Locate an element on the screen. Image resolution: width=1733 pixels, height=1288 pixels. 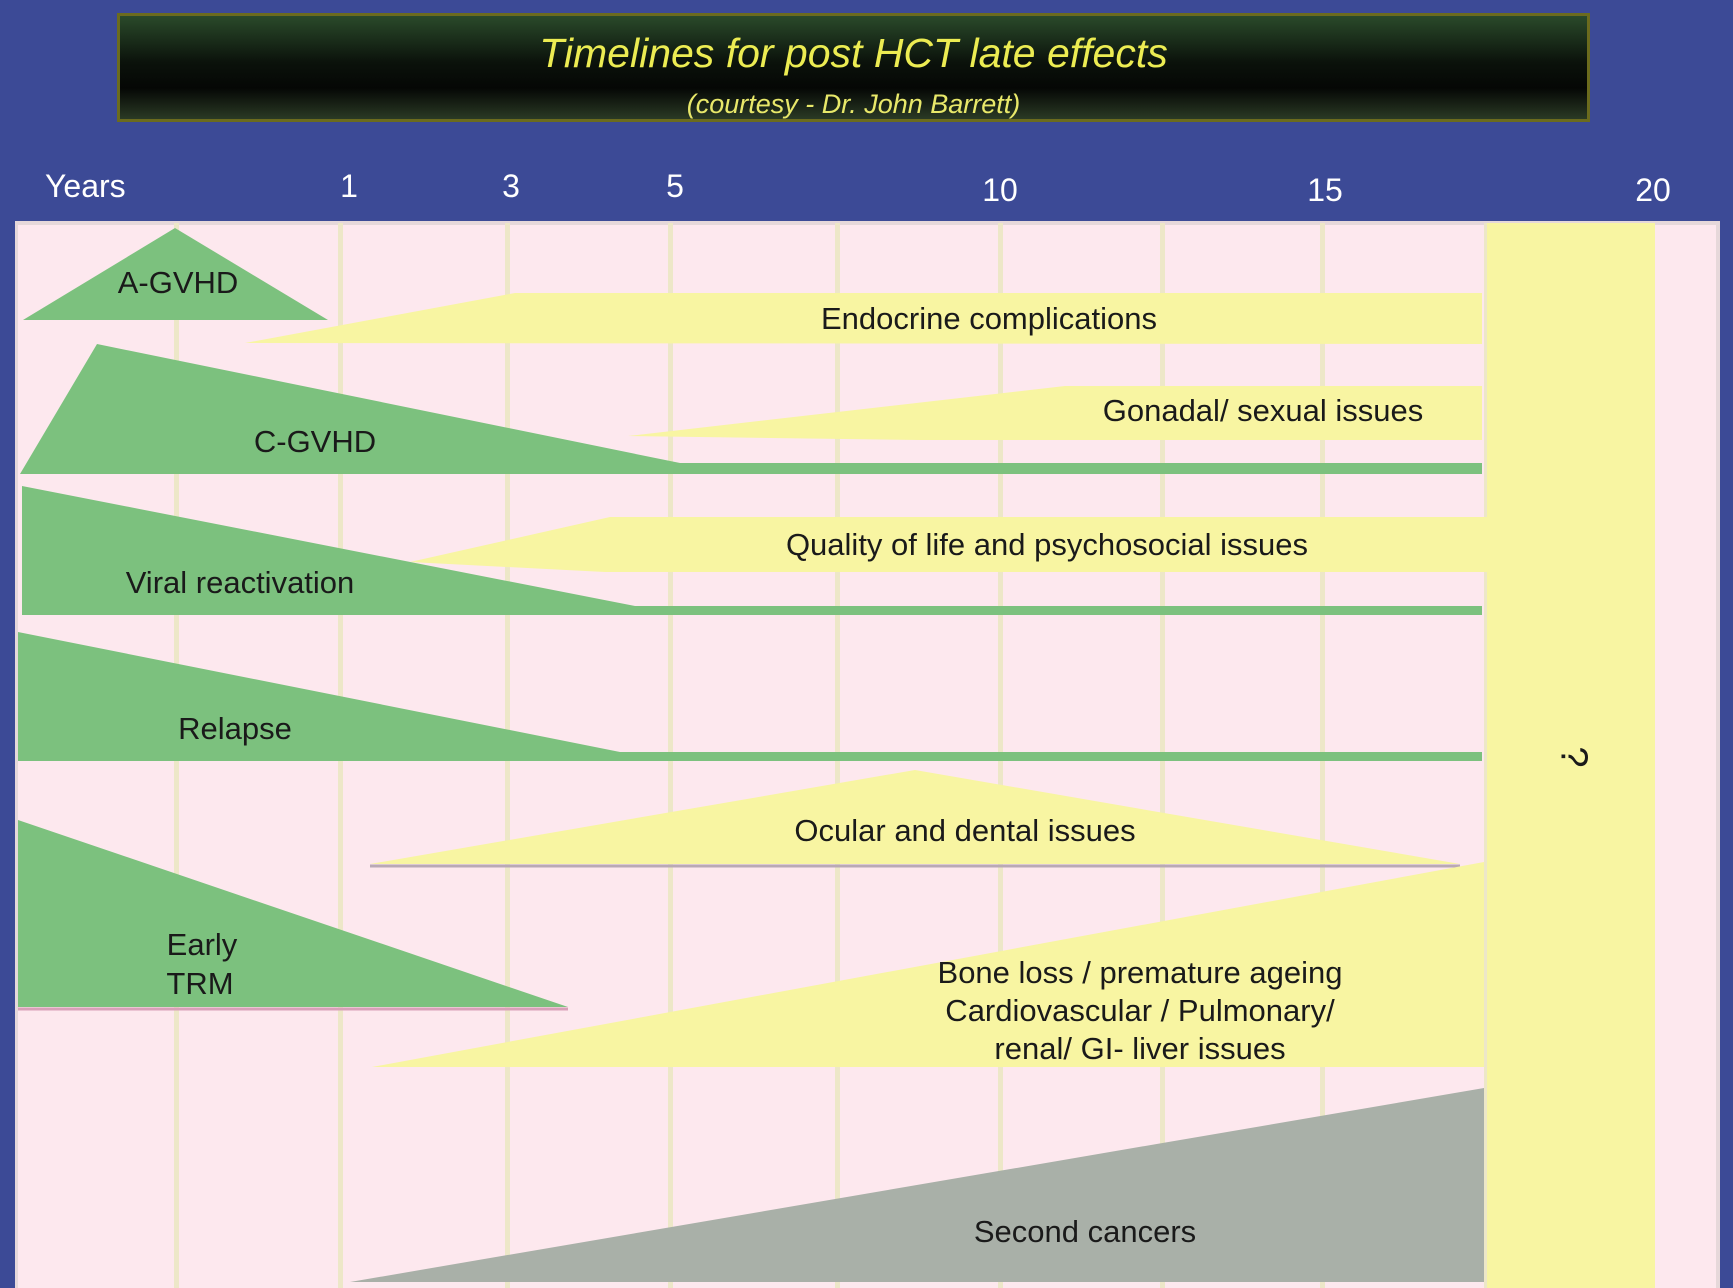
label-gonadal: Gonadal/ sexual issues is located at coordinates (1263, 410).